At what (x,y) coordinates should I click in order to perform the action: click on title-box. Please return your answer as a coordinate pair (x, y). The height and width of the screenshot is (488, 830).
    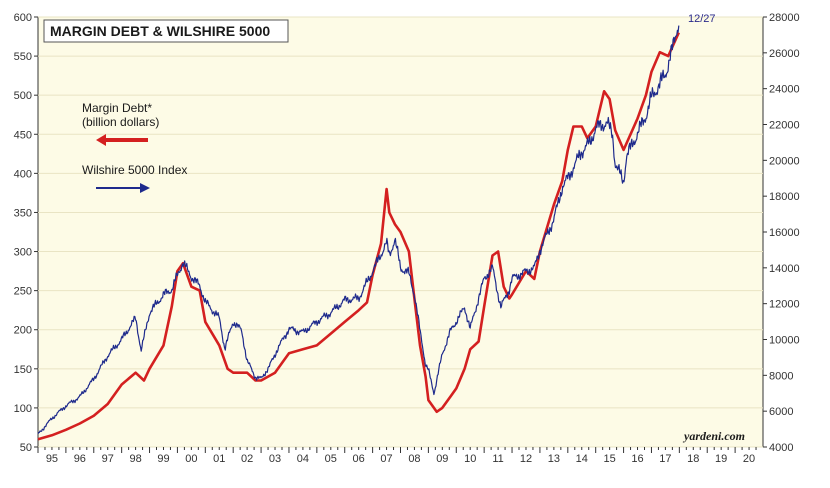
    Looking at the image, I should click on (166, 31).